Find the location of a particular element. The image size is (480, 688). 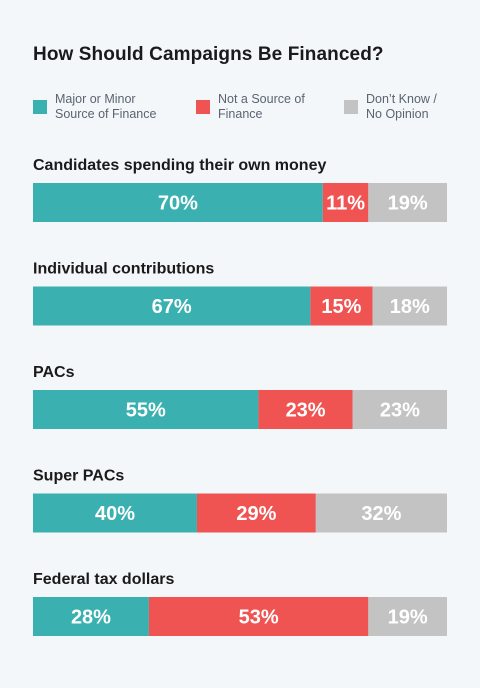

chart-title: How Should Campaigns Be Financed? is located at coordinates (208, 54).